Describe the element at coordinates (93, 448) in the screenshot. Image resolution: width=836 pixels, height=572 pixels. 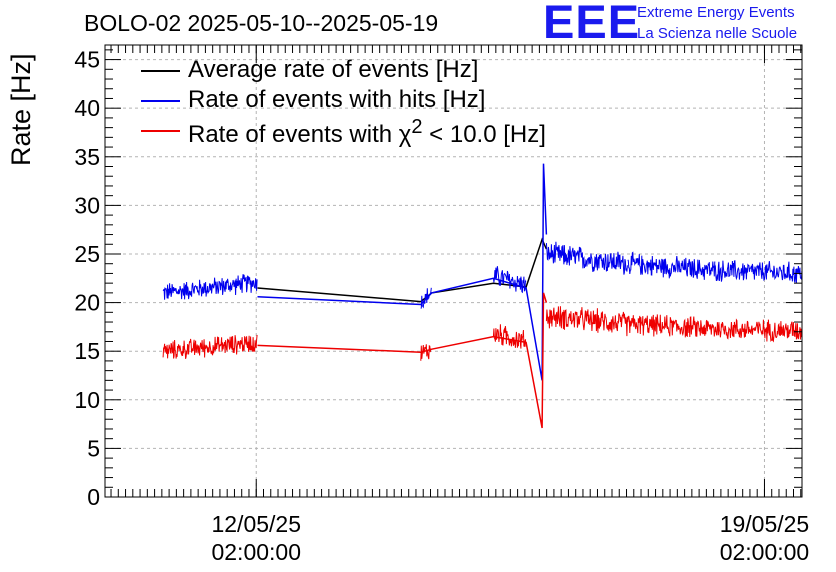
I see `y-tick-label: 5` at that location.